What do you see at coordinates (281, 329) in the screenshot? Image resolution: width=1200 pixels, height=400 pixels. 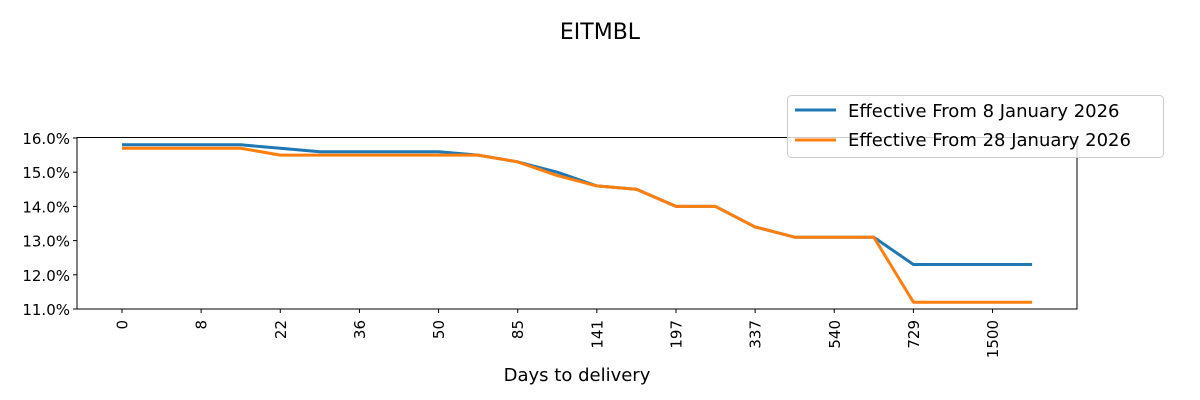 I see `x-tick-label: 22` at bounding box center [281, 329].